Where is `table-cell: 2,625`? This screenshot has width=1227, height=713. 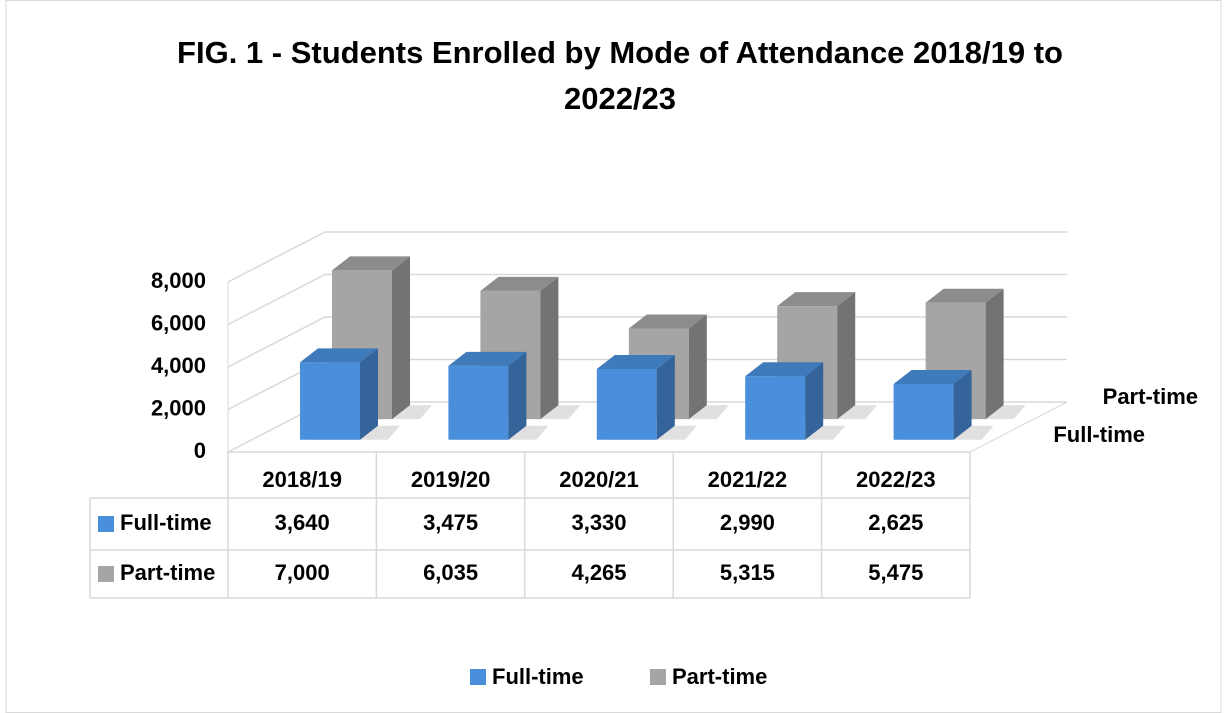 table-cell: 2,625 is located at coordinates (895, 522).